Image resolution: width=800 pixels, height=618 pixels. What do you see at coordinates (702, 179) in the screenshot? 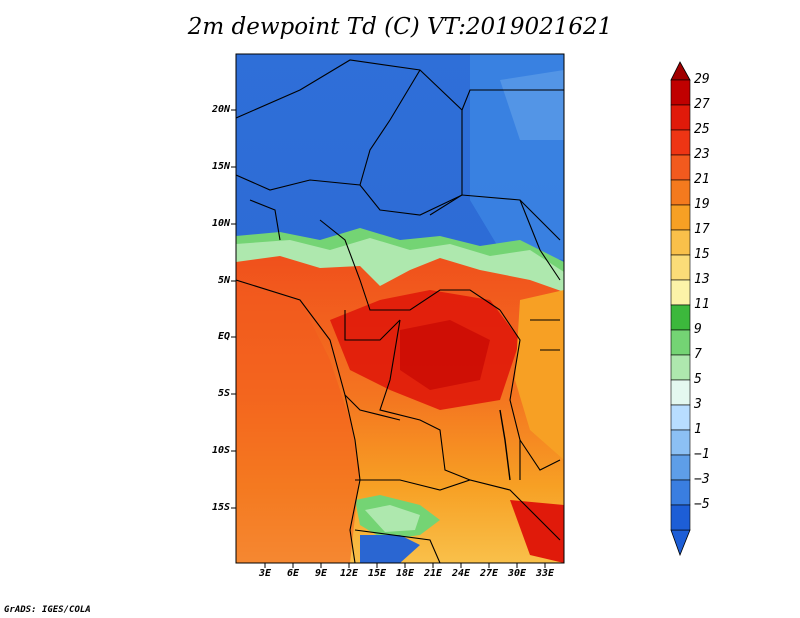
I see `colorbar-label: 21` at bounding box center [702, 179].